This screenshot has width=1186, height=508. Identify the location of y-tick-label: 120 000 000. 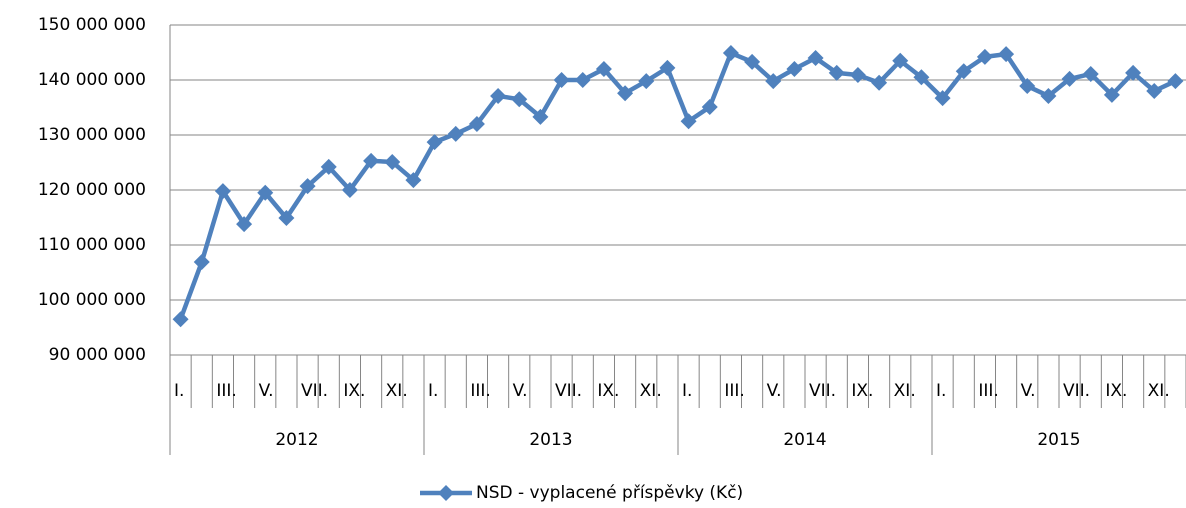
(92, 190).